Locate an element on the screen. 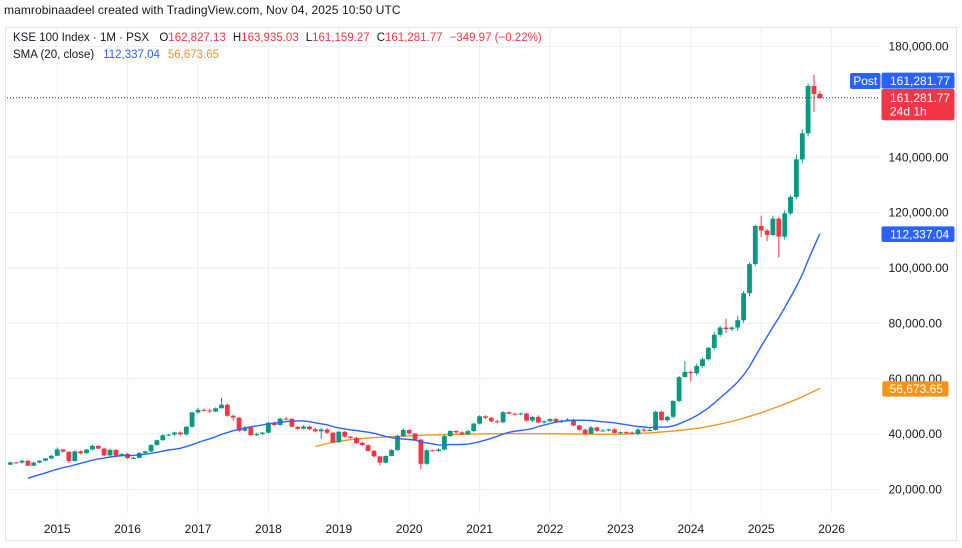 The width and height of the screenshot is (962, 548). svg-text: 180,000.00 is located at coordinates (919, 47).